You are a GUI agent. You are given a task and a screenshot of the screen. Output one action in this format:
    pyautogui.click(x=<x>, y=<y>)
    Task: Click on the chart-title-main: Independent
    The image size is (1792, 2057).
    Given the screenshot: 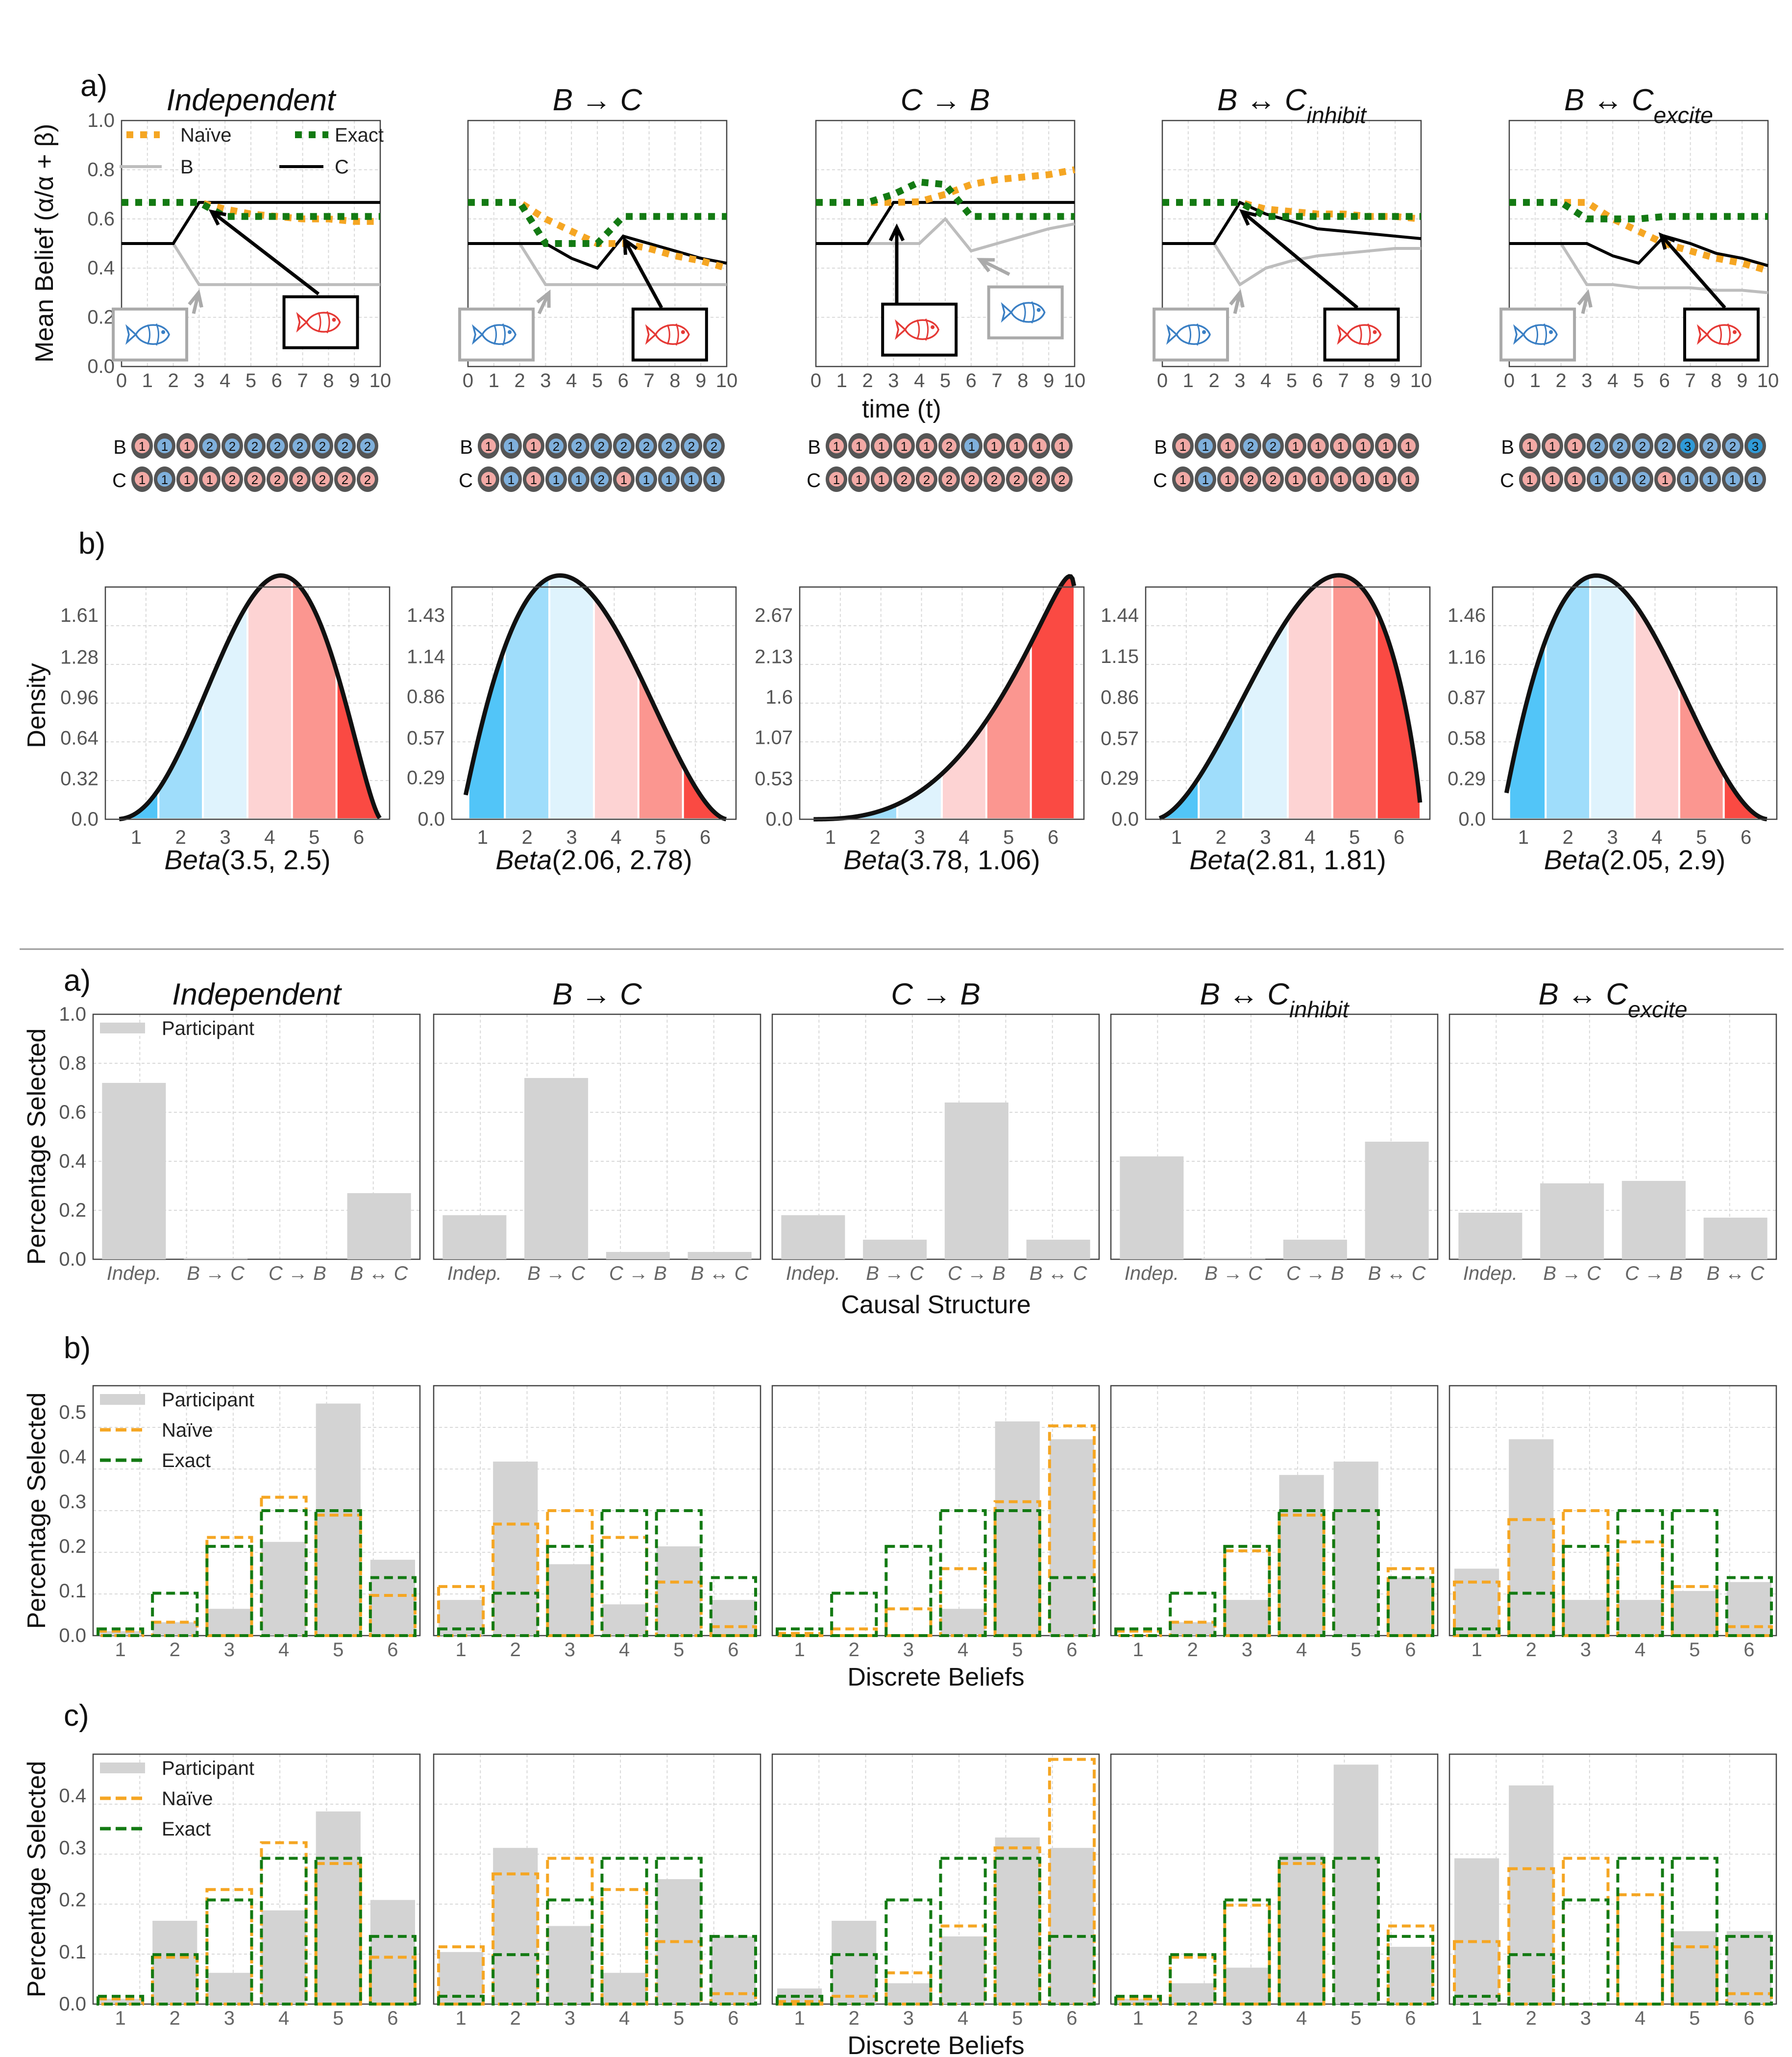 What is the action you would take?
    pyautogui.click(x=257, y=995)
    